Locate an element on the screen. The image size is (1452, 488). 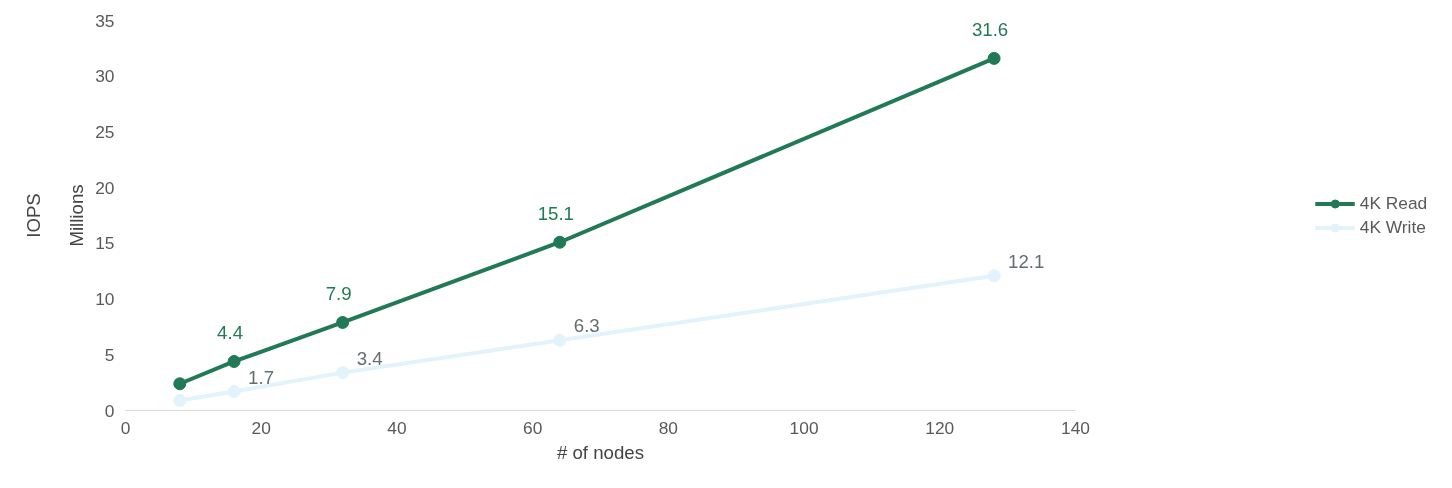
data-label: 3.4 is located at coordinates (369, 358).